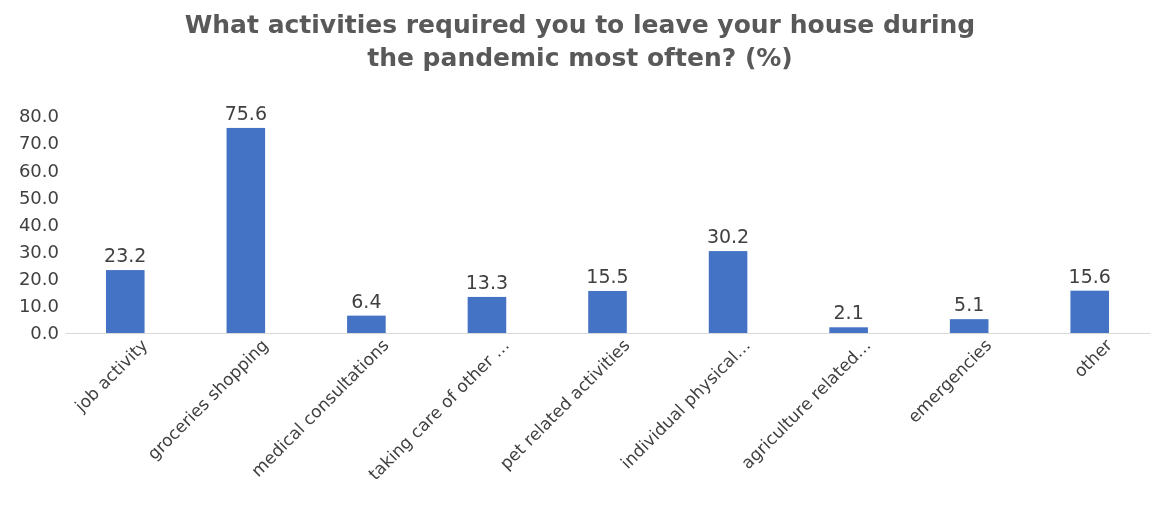 This screenshot has width=1160, height=506. Describe the element at coordinates (487, 281) in the screenshot. I see `data-label: 13.3` at that location.